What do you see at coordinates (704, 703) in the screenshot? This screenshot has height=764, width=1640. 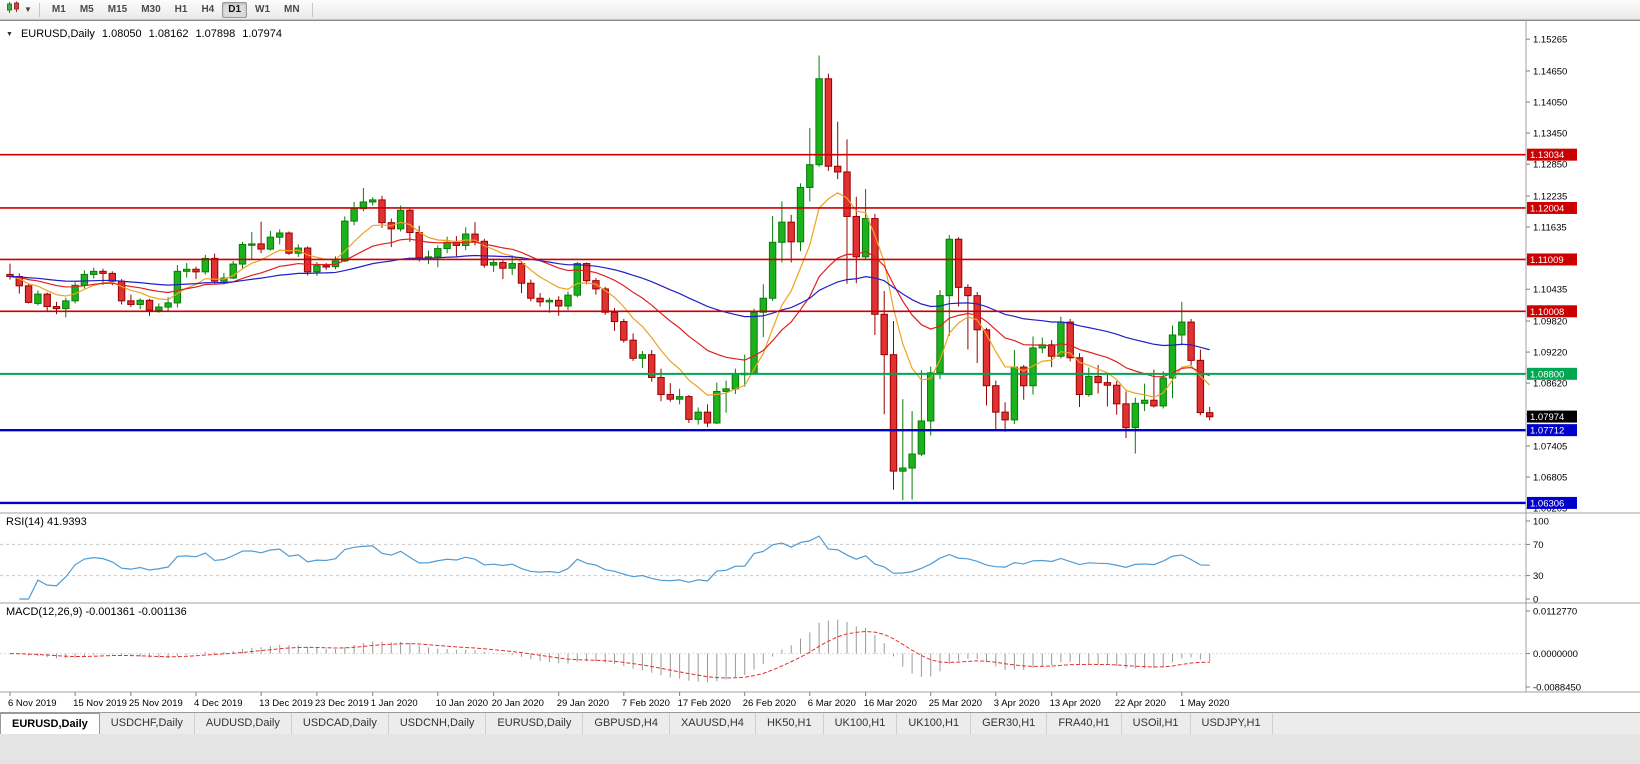 I see `svg-text: 17 Feb 2020` at bounding box center [704, 703].